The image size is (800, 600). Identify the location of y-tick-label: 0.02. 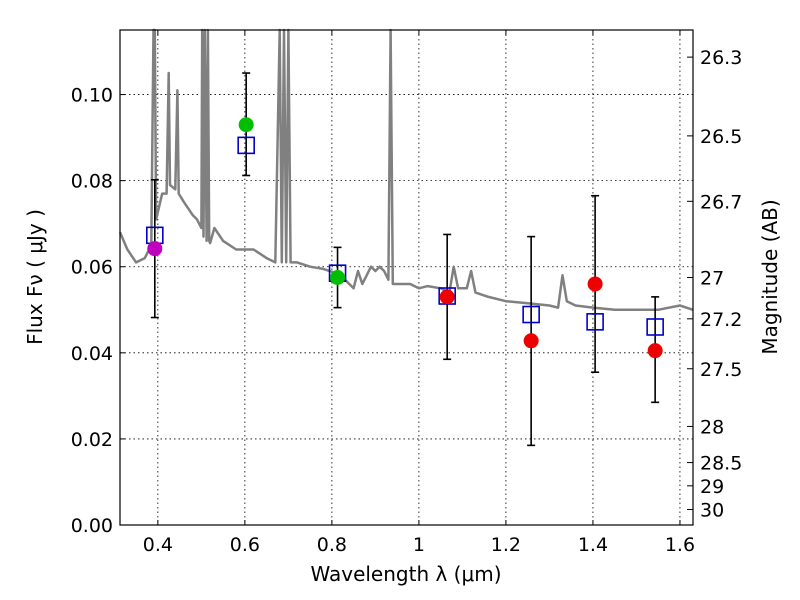
(92, 440).